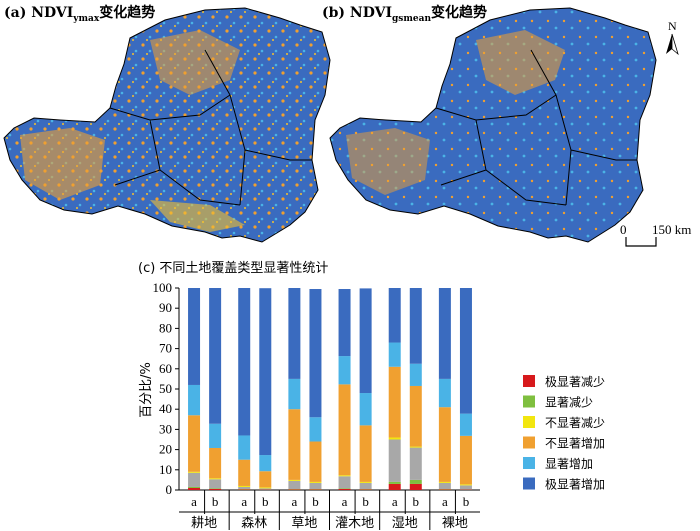 This screenshot has height=531, width=700. I want to click on map-a-boundaries, so click(210, 127).